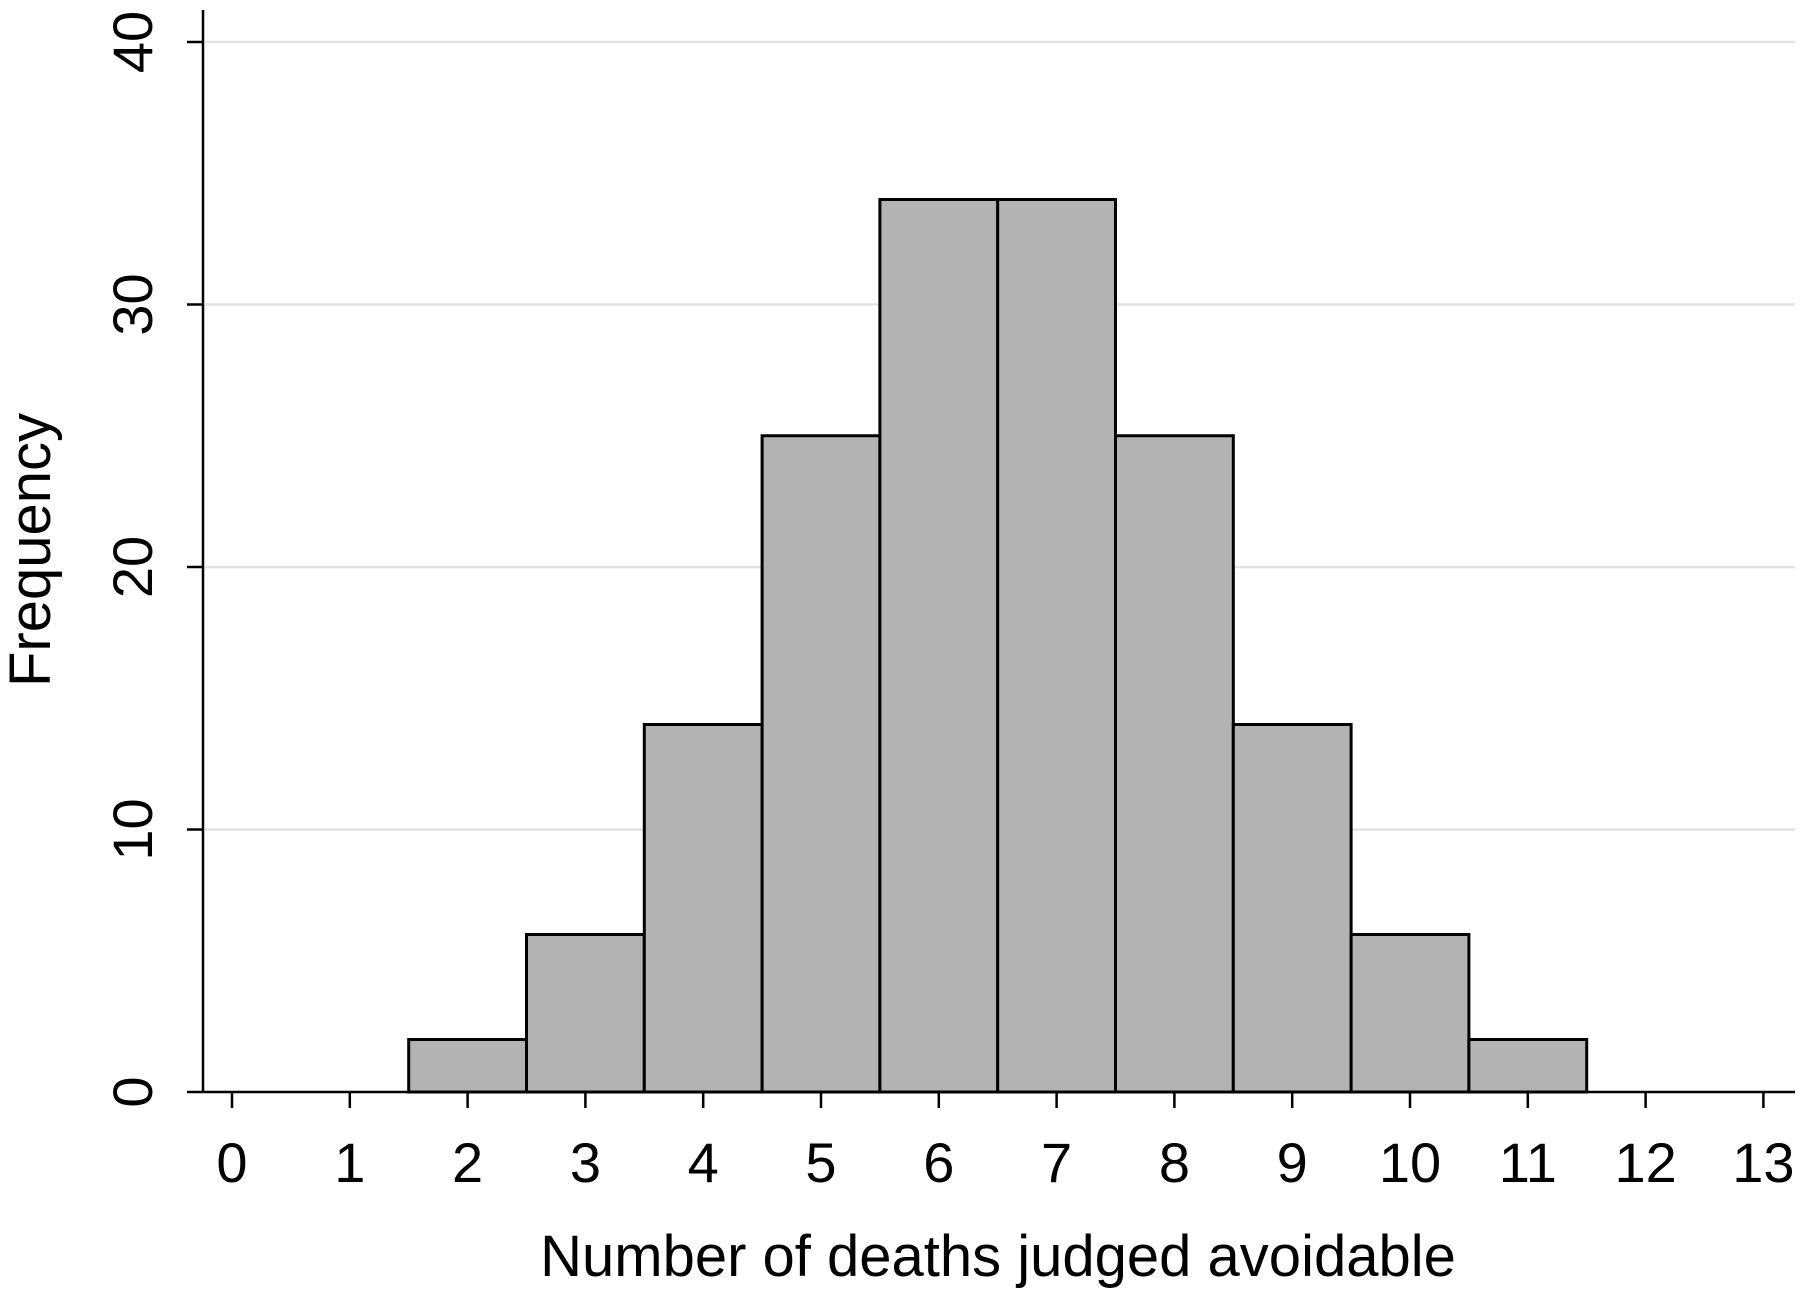  I want to click on x-tick-label-3: 3, so click(585, 1162).